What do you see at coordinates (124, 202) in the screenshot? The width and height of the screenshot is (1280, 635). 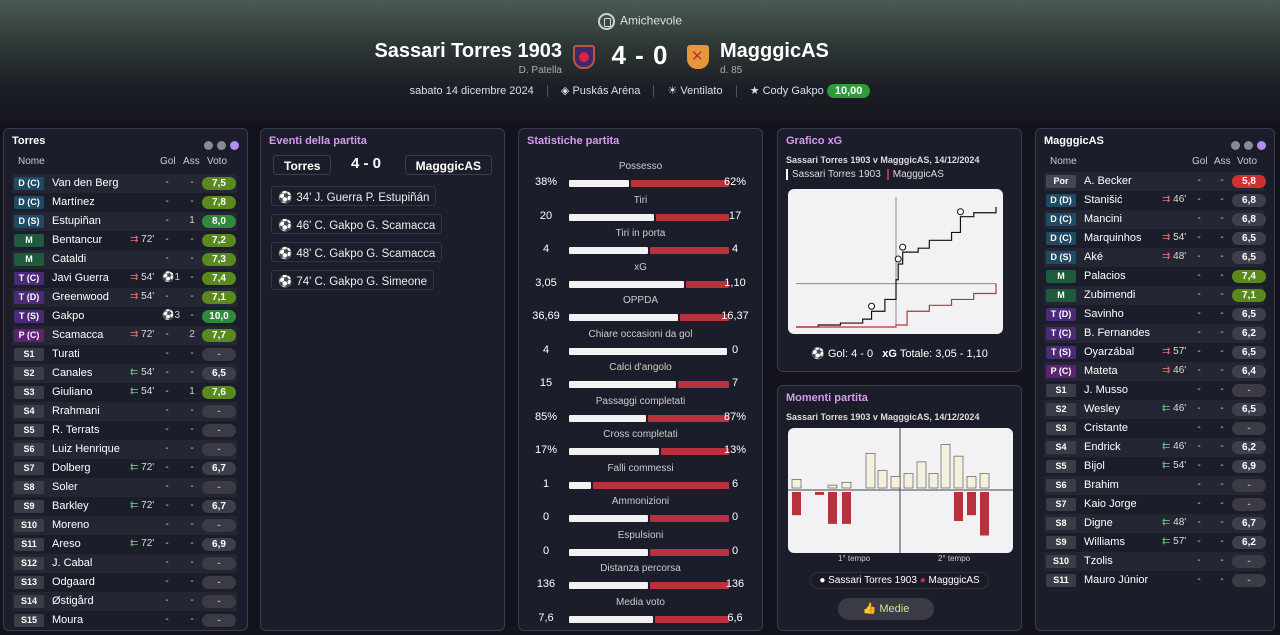 I see `player-row: D (C) Martínez - -7,8` at bounding box center [124, 202].